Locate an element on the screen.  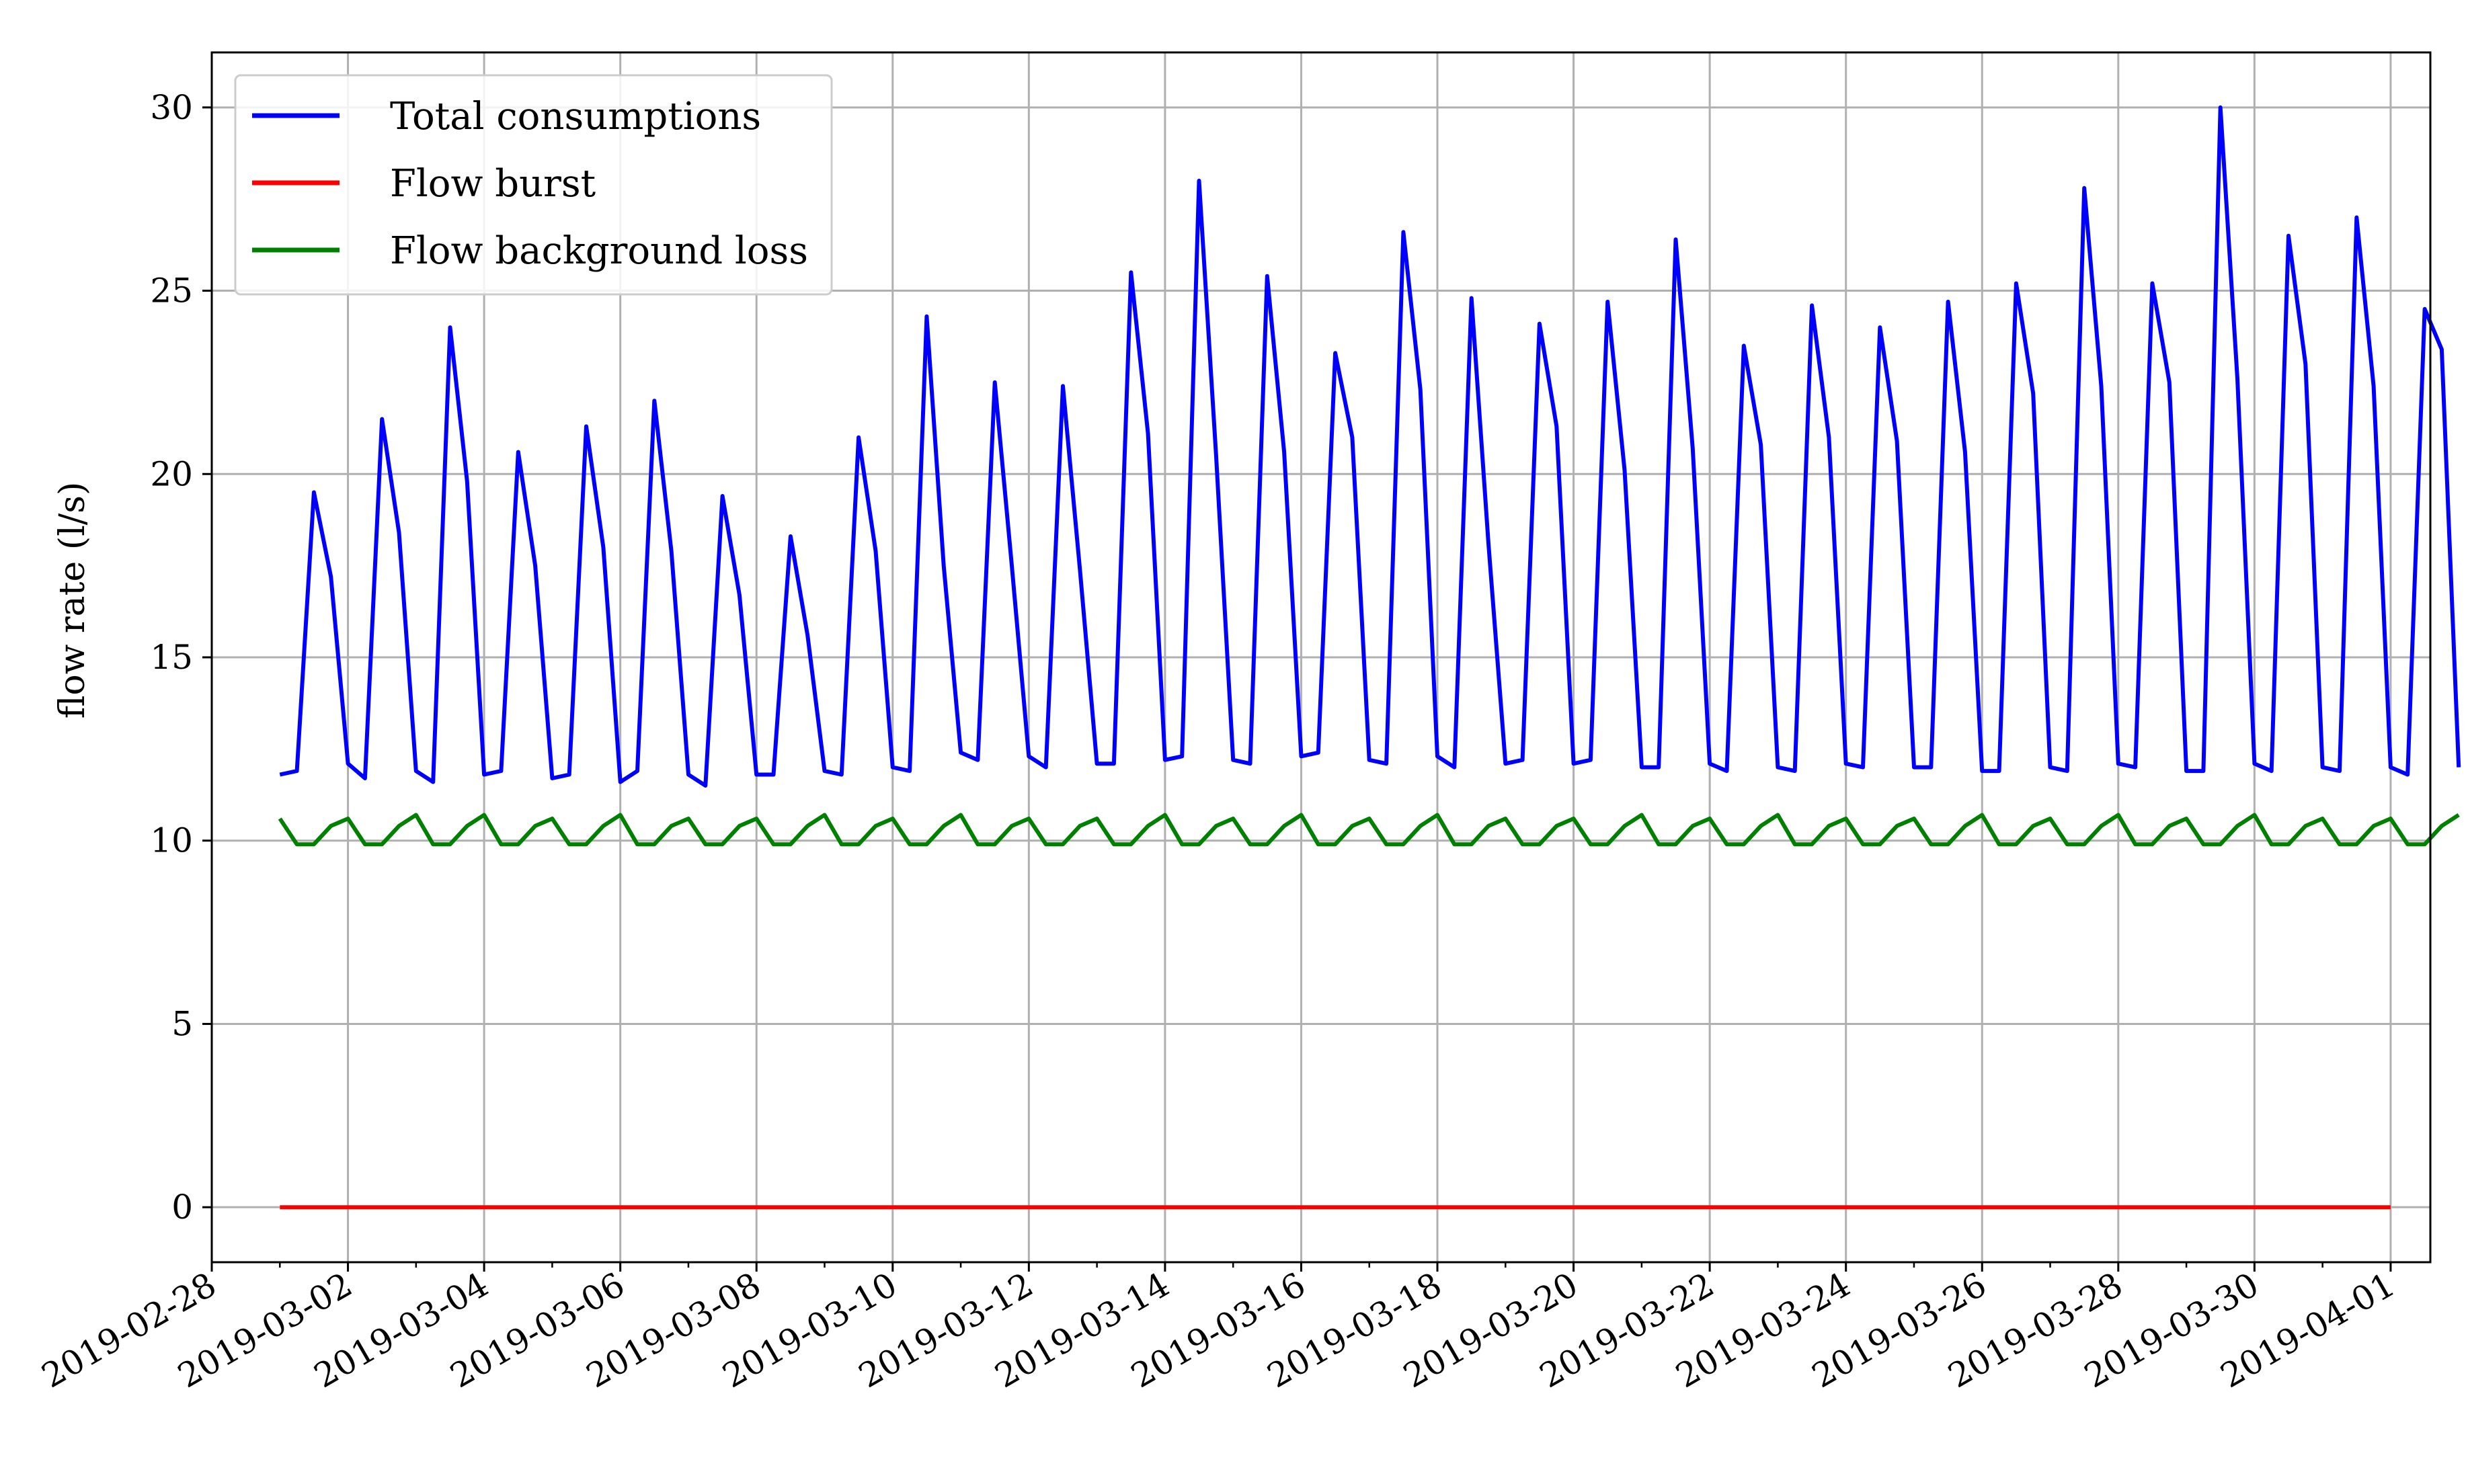
y-tick-label: 0 is located at coordinates (182, 1207).